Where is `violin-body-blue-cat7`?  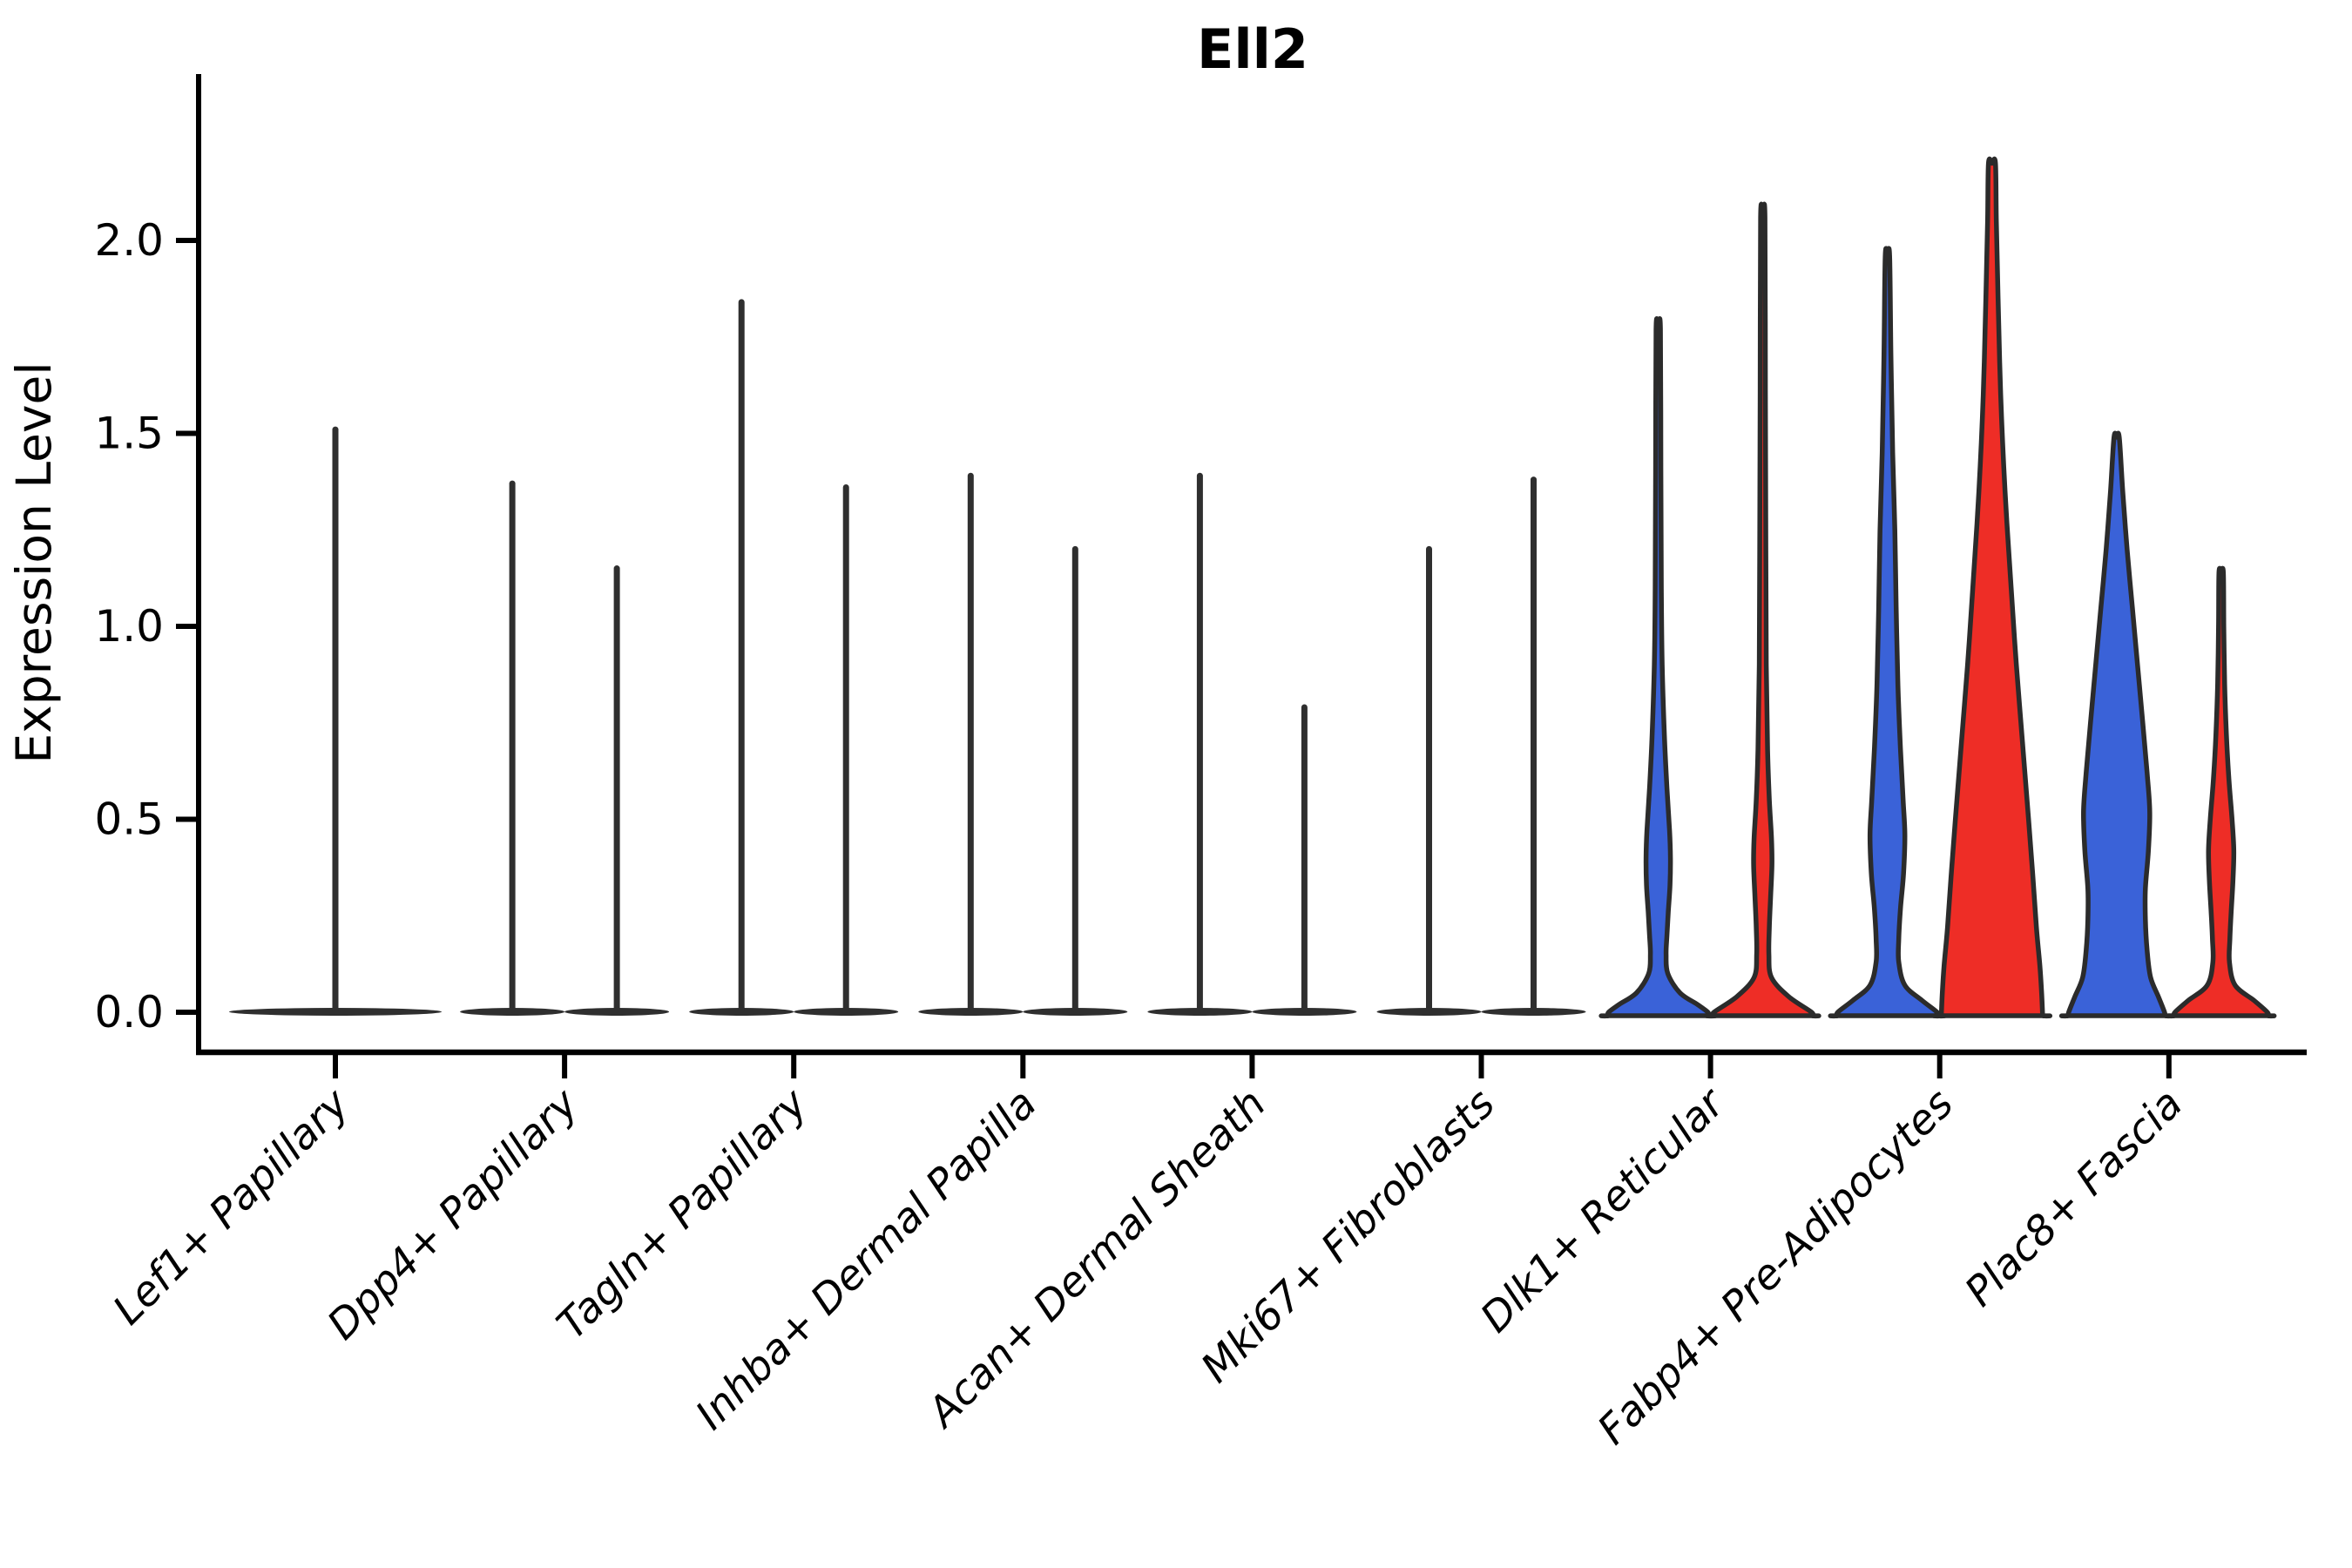 violin-body-blue-cat7 is located at coordinates (1887, 633).